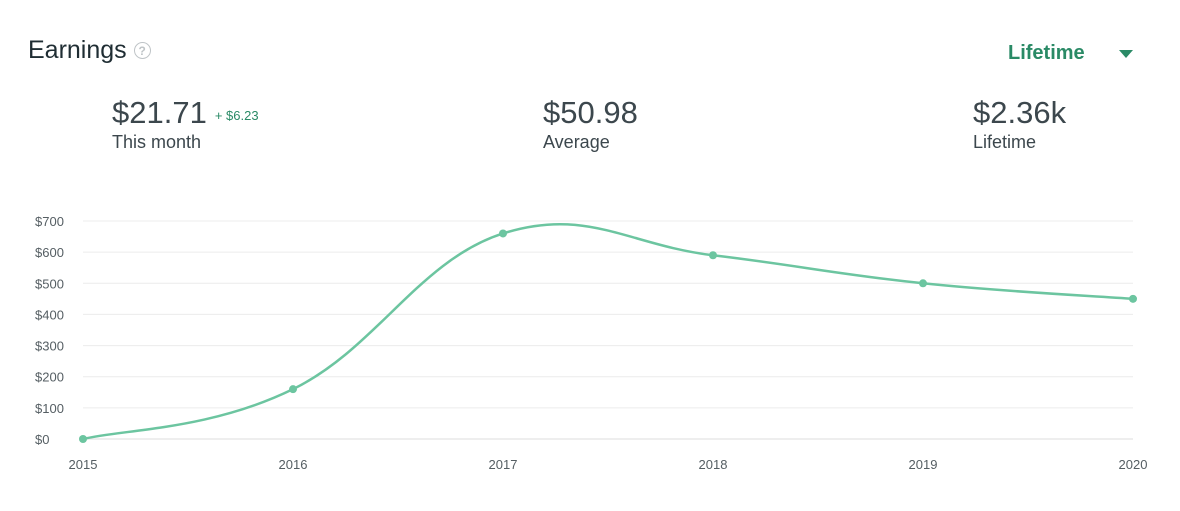  Describe the element at coordinates (503, 464) in the screenshot. I see `x-tick-label: 2017` at that location.